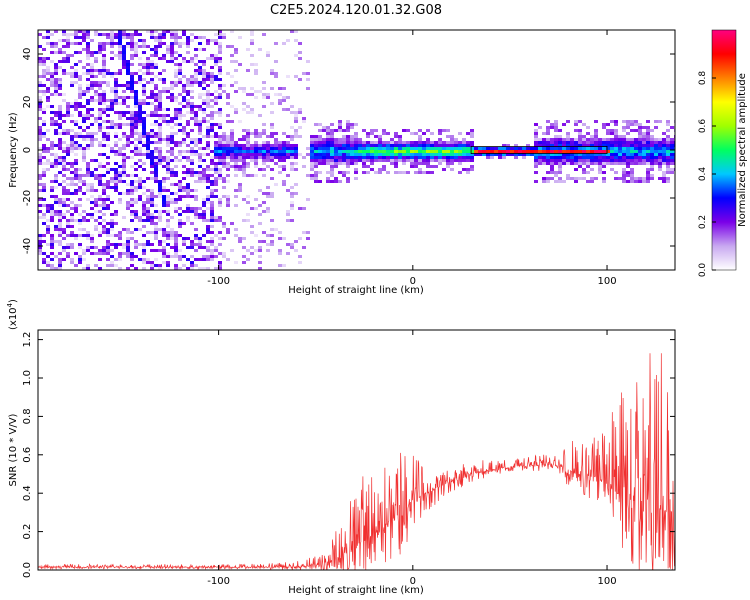  What do you see at coordinates (27, 150) in the screenshot?
I see `y-tick-label: 0` at bounding box center [27, 150].